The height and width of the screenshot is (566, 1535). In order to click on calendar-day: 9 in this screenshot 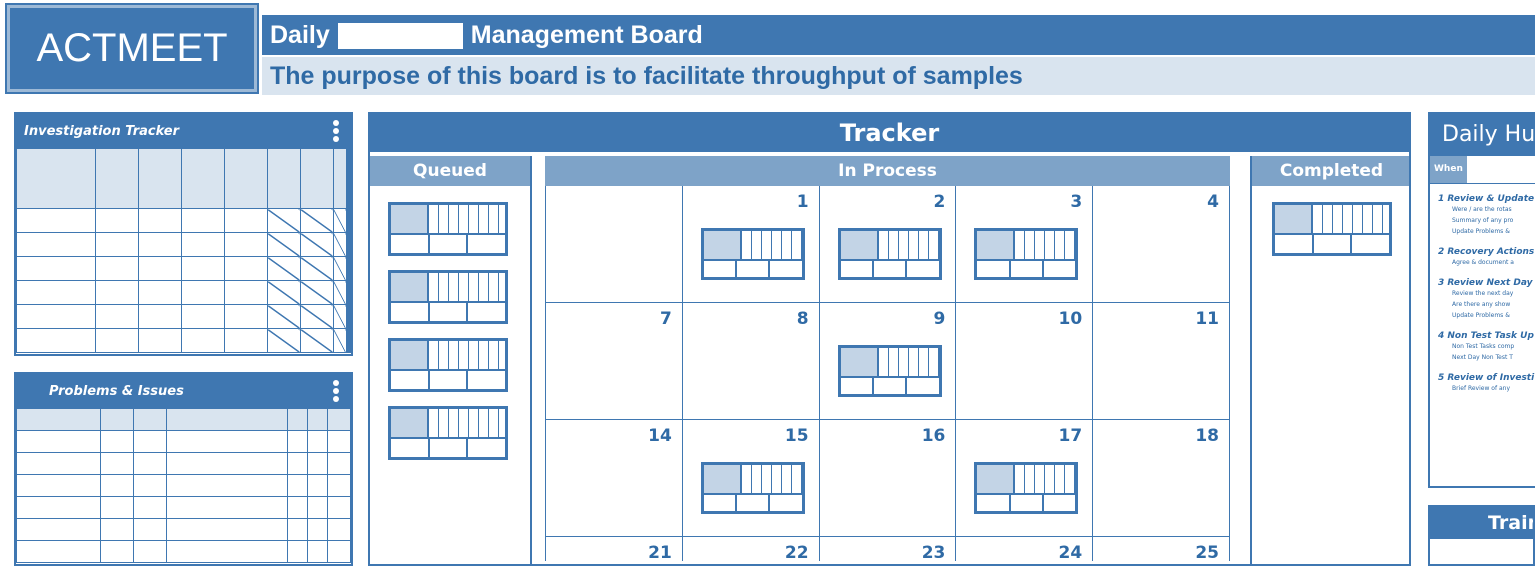, I will do `click(888, 361)`.